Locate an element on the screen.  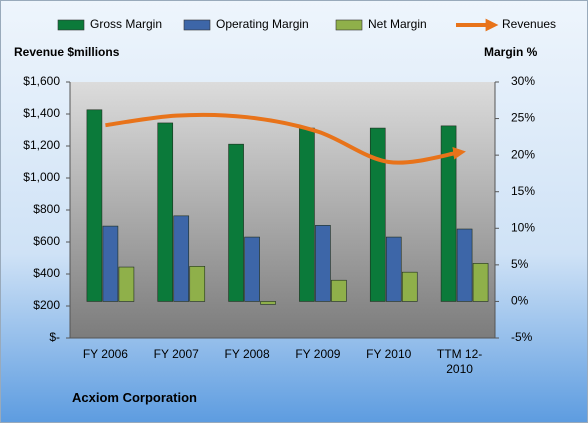
legend-label: Net Margin is located at coordinates (397, 24).